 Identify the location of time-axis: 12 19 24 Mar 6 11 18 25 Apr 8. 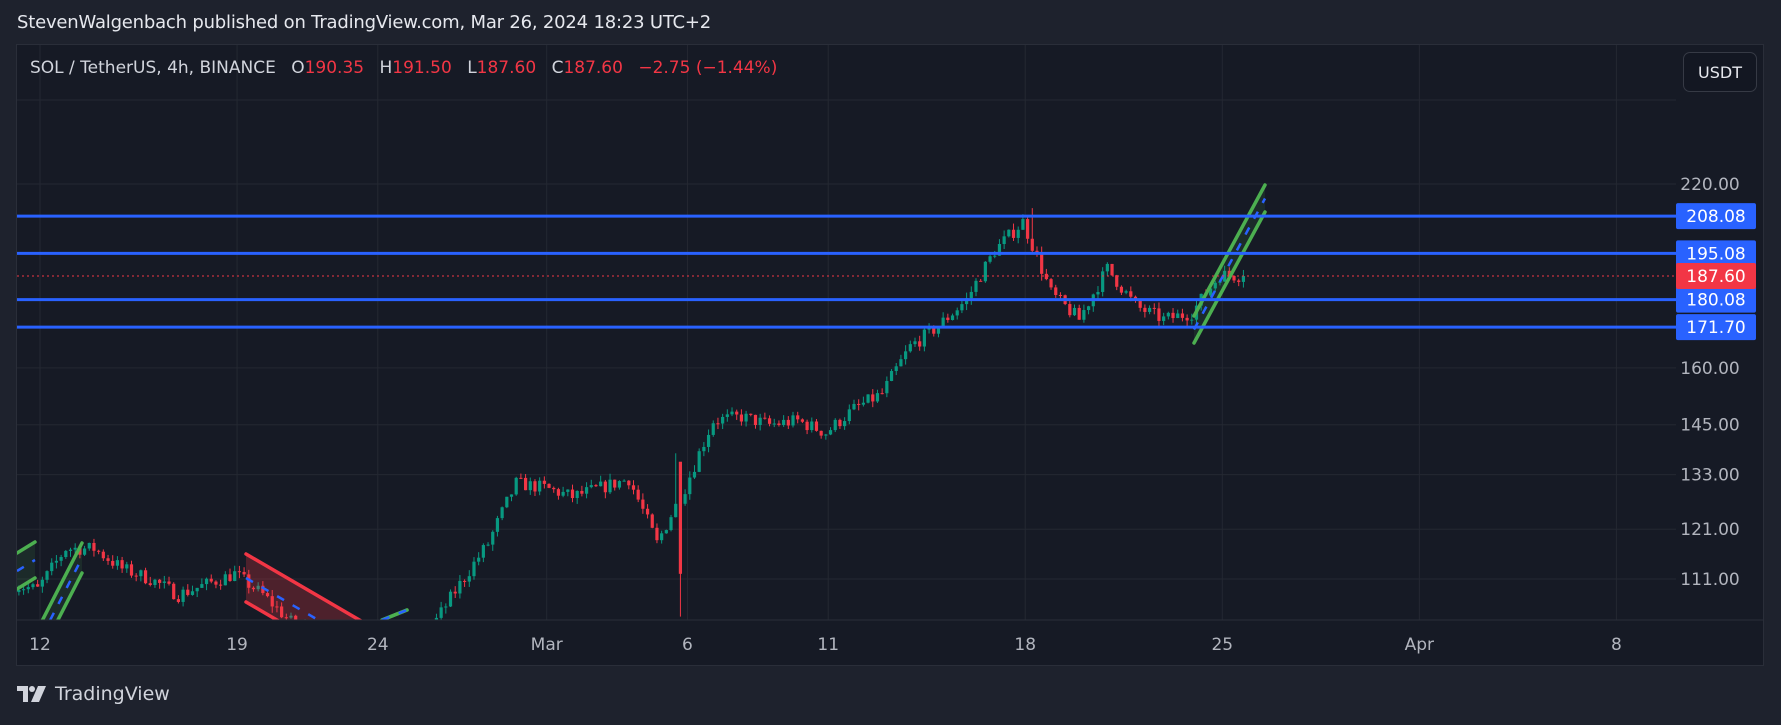
(825, 645).